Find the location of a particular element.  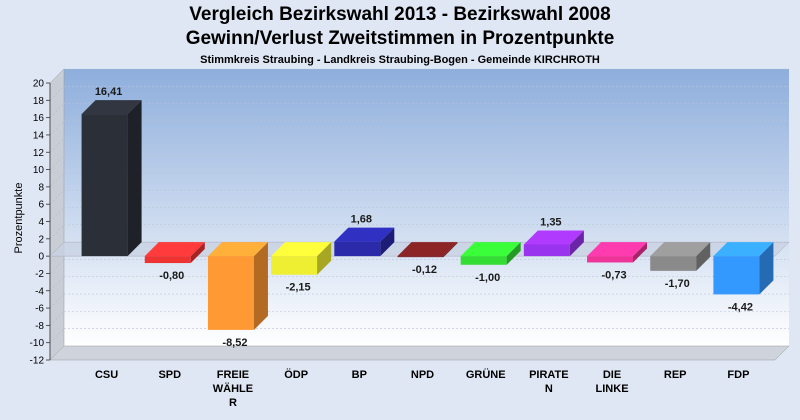

y-tick-label: -2 is located at coordinates (39, 274).